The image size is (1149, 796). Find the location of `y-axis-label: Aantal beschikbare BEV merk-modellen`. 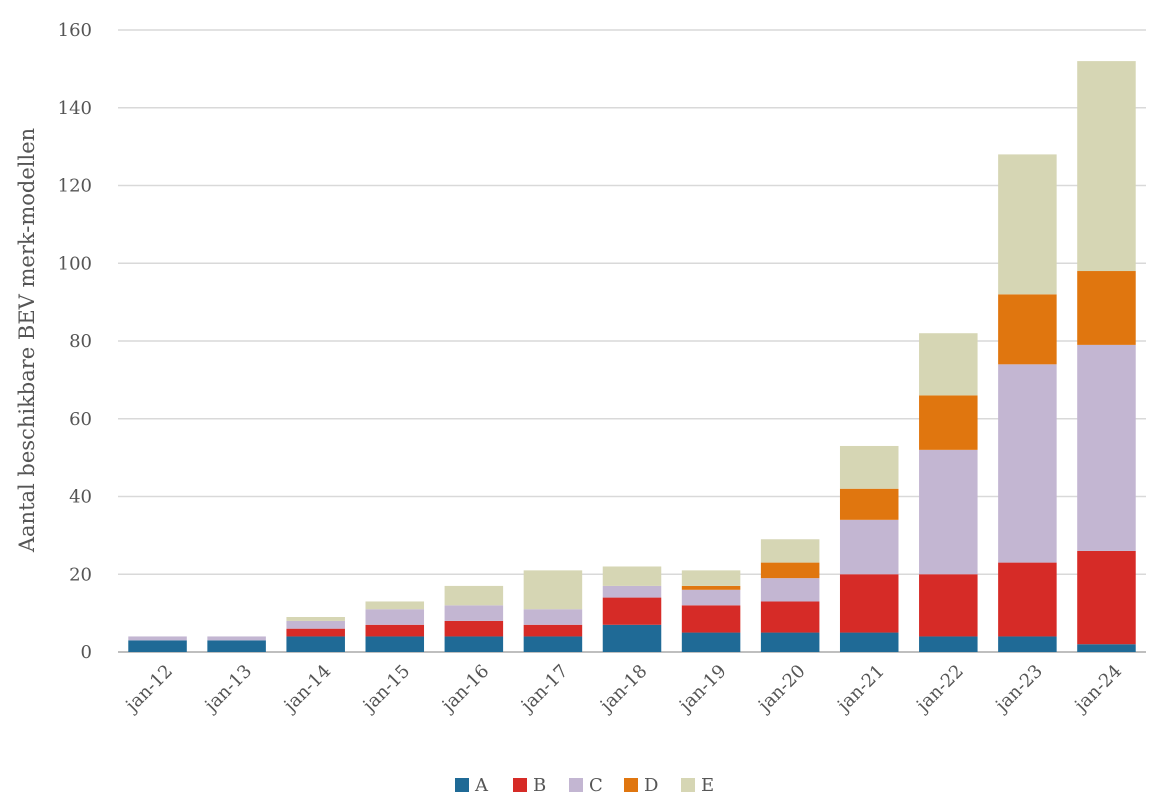

y-axis-label: Aantal beschikbare BEV merk-modellen is located at coordinates (27, 340).